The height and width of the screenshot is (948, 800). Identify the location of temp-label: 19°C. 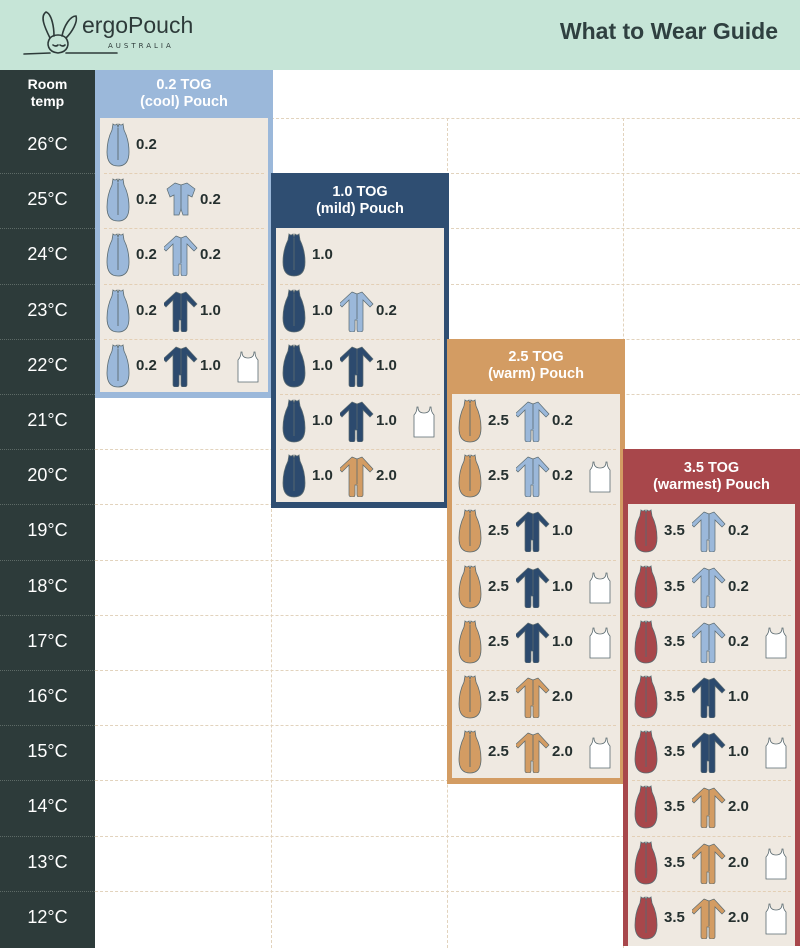
(47, 530).